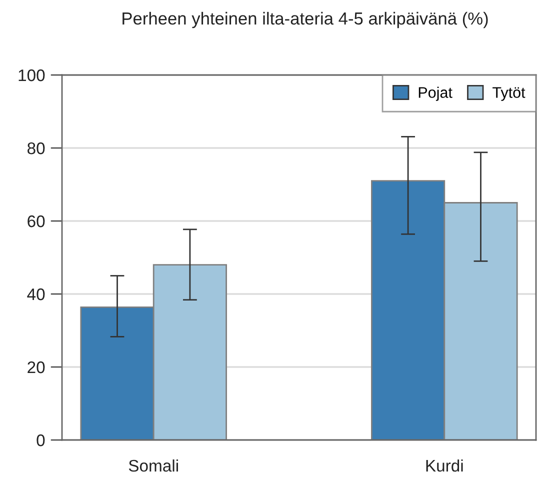 The height and width of the screenshot is (482, 542). I want to click on y-tick-label: 40, so click(36, 294).